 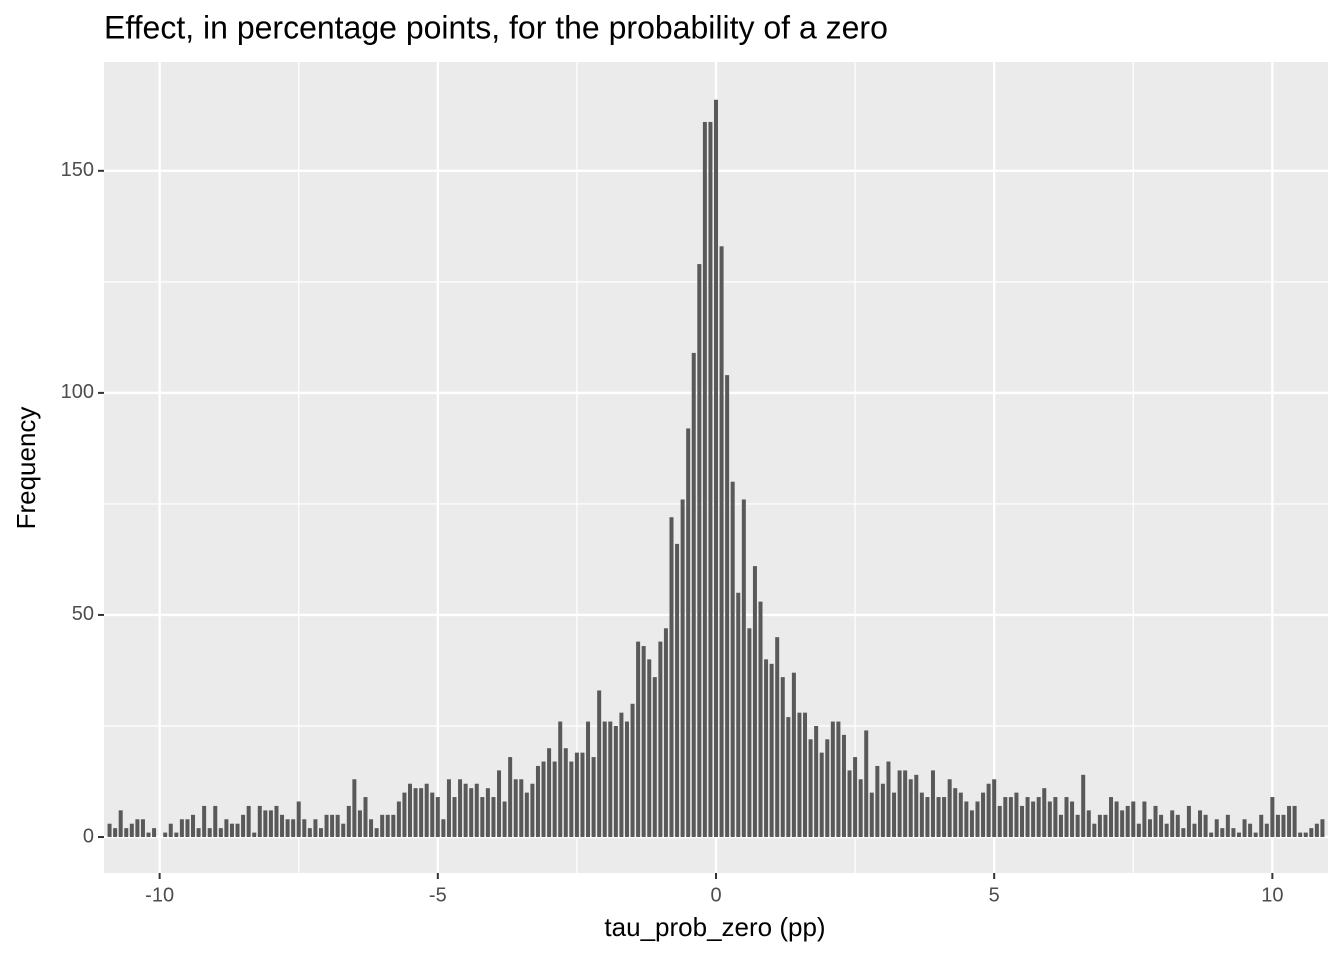 I want to click on x-tick-label: -5, so click(x=438, y=895).